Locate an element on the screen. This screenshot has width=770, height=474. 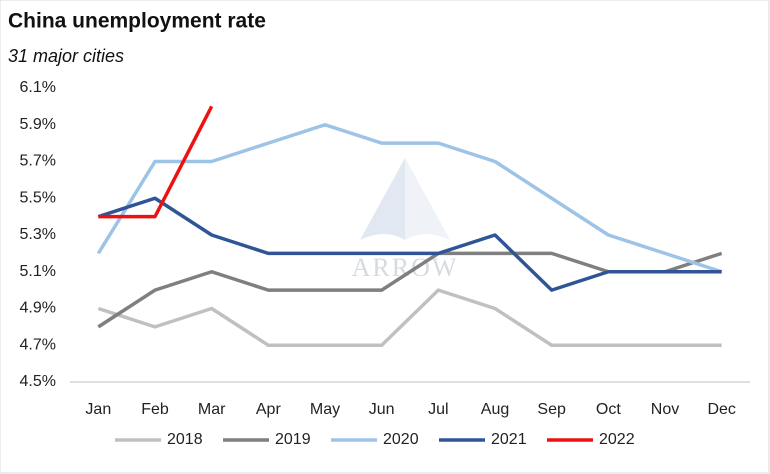
x-tick-label: May is located at coordinates (325, 409).